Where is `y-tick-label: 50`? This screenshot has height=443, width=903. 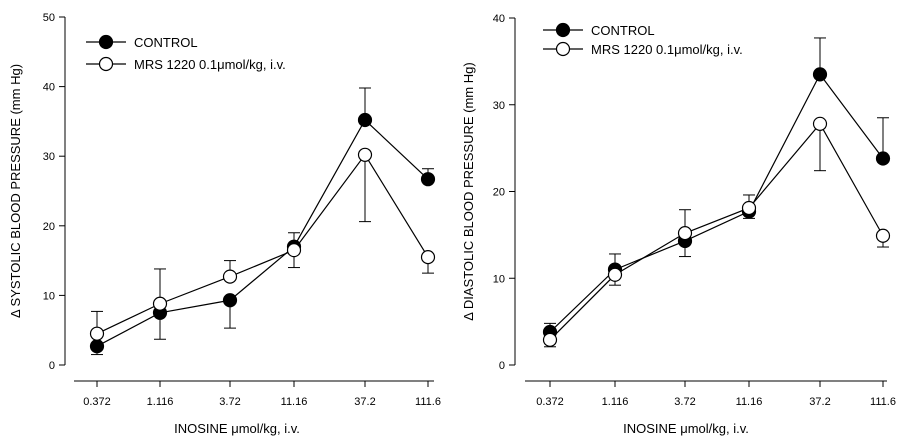
y-tick-label: 50 is located at coordinates (49, 18).